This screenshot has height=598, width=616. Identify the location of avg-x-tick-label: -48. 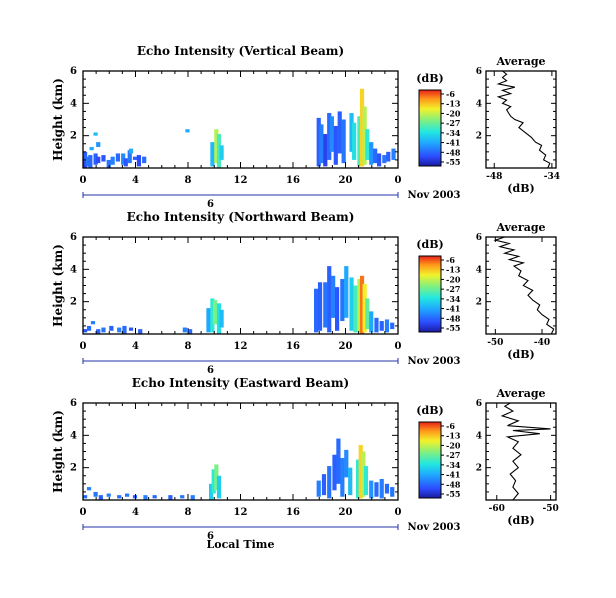
(494, 177).